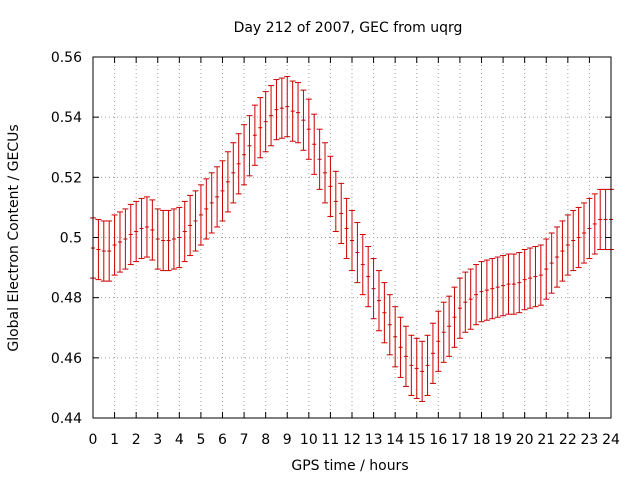 The height and width of the screenshot is (480, 640). What do you see at coordinates (93, 440) in the screenshot?
I see `x-tick-label: 0` at bounding box center [93, 440].